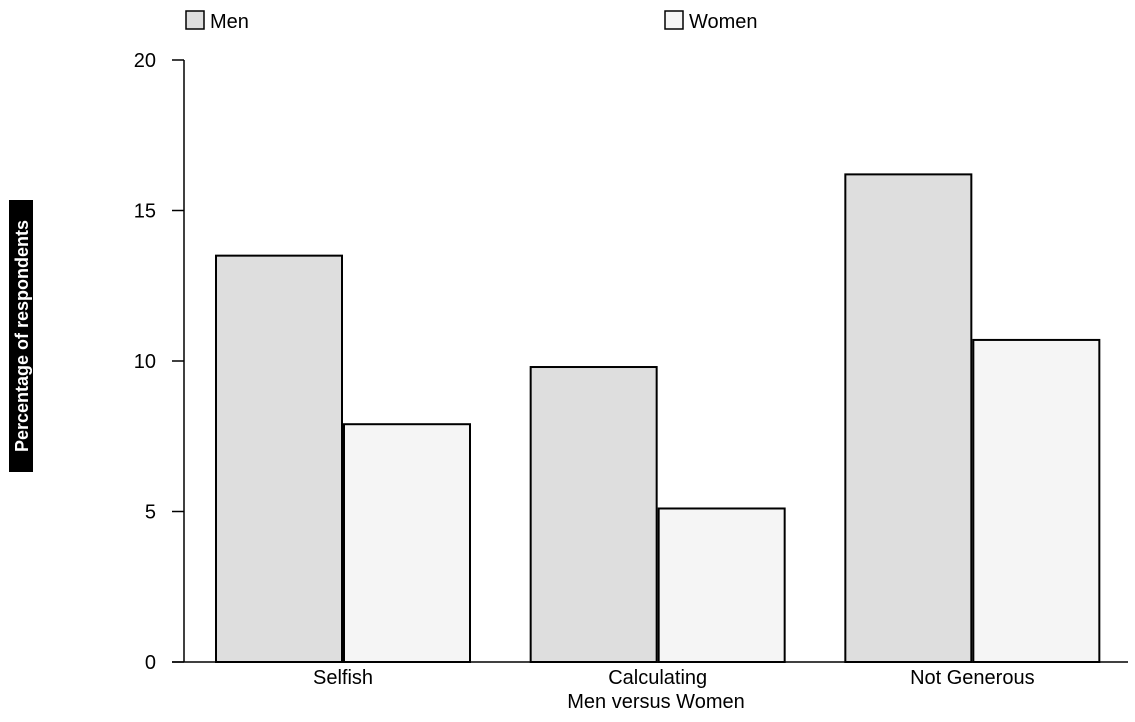 This screenshot has width=1135, height=722. What do you see at coordinates (1036, 500) in the screenshot?
I see `bar-women-not-generous` at bounding box center [1036, 500].